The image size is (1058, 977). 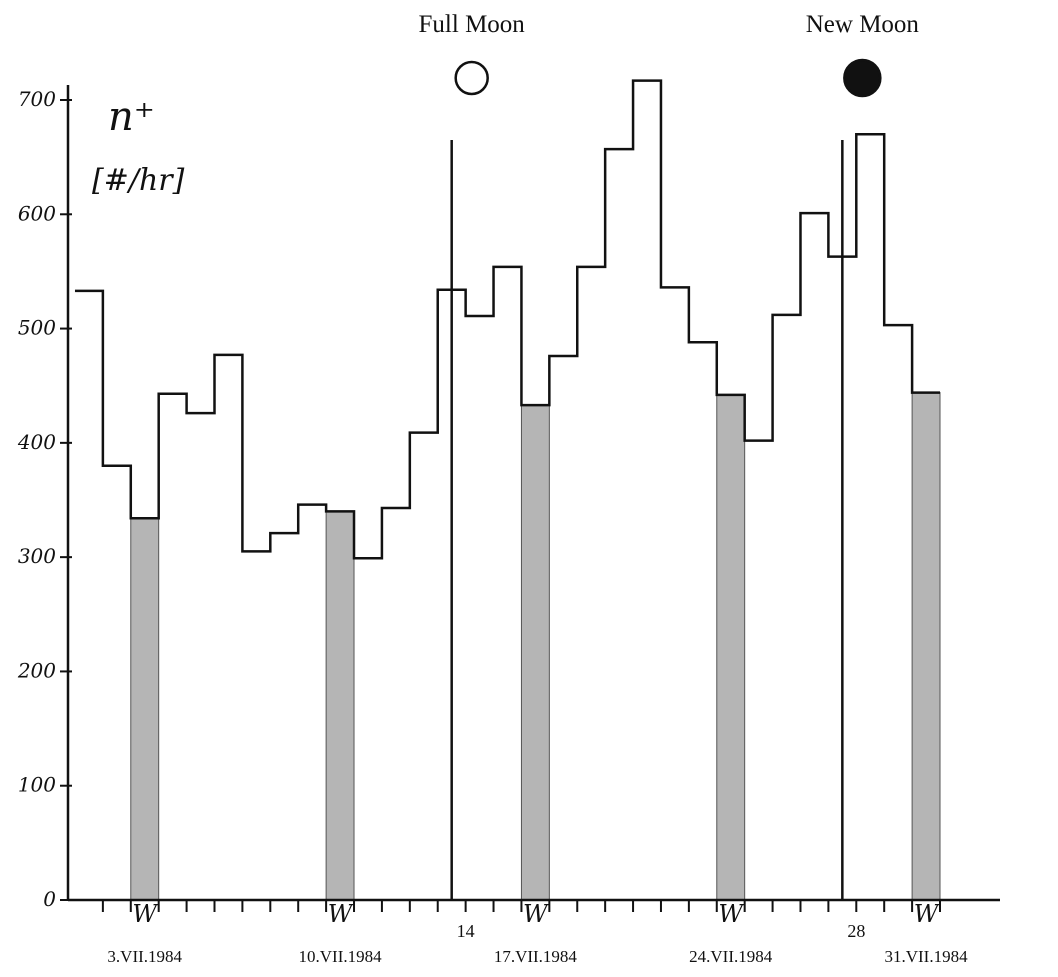 What do you see at coordinates (926, 956) in the screenshot?
I see `x-tick-label: 31.VII.1984` at bounding box center [926, 956].